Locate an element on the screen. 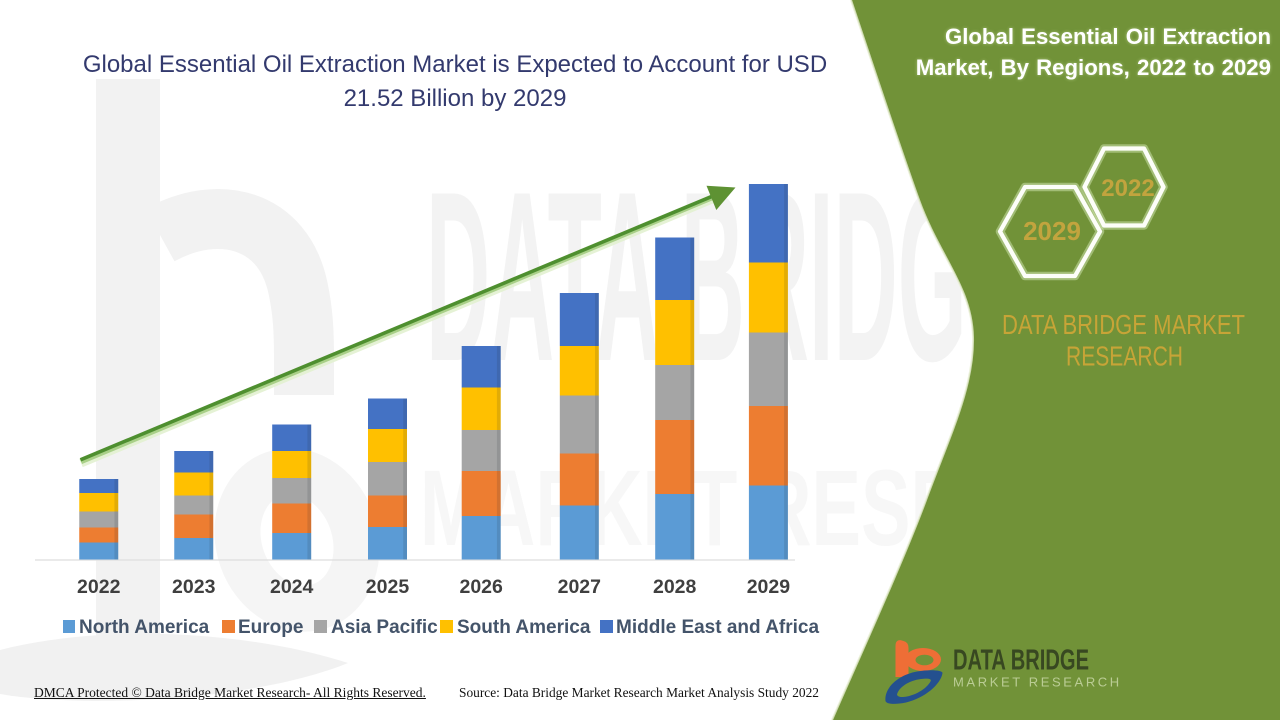  svg-text: RESEARCH is located at coordinates (1124, 356).